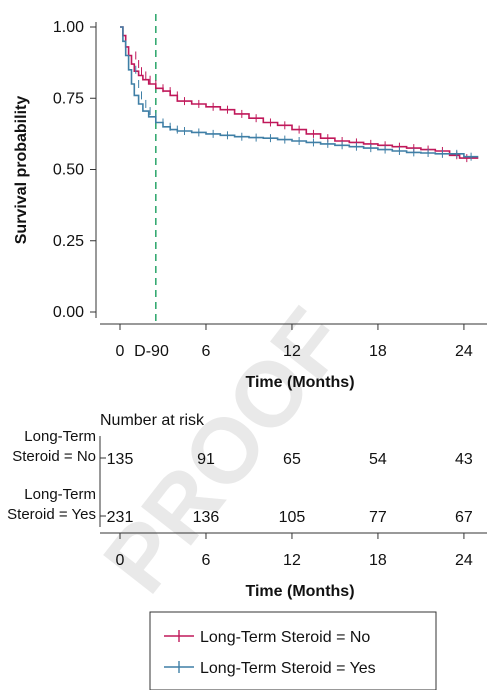  I want to click on risk-count-cell: 77, so click(378, 517).